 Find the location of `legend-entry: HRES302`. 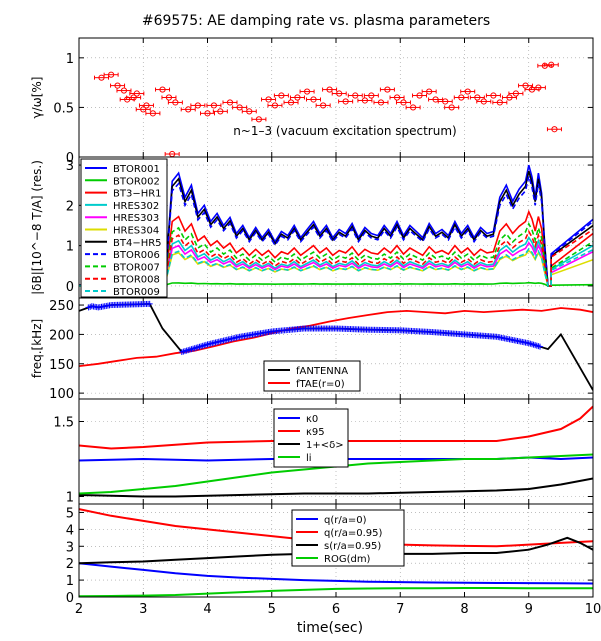

legend-entry: HRES302 is located at coordinates (136, 206).